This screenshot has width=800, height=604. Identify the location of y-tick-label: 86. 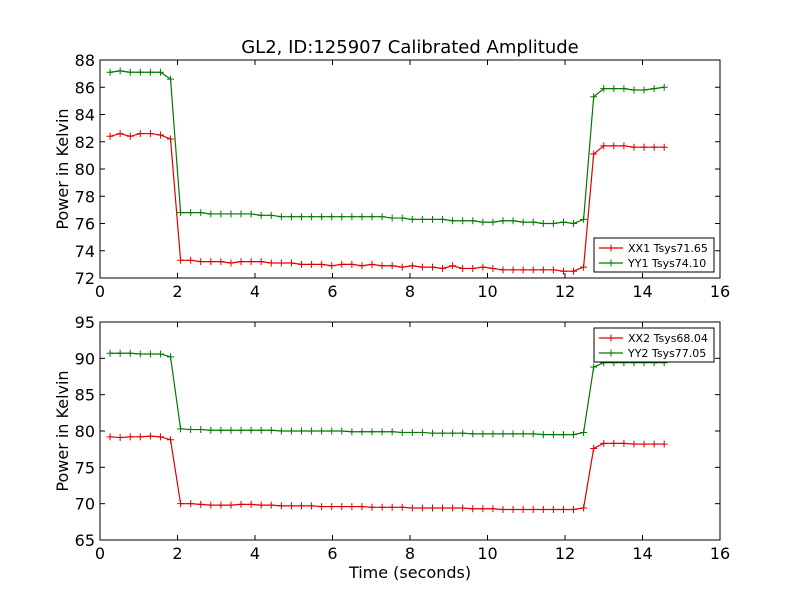
(85, 87).